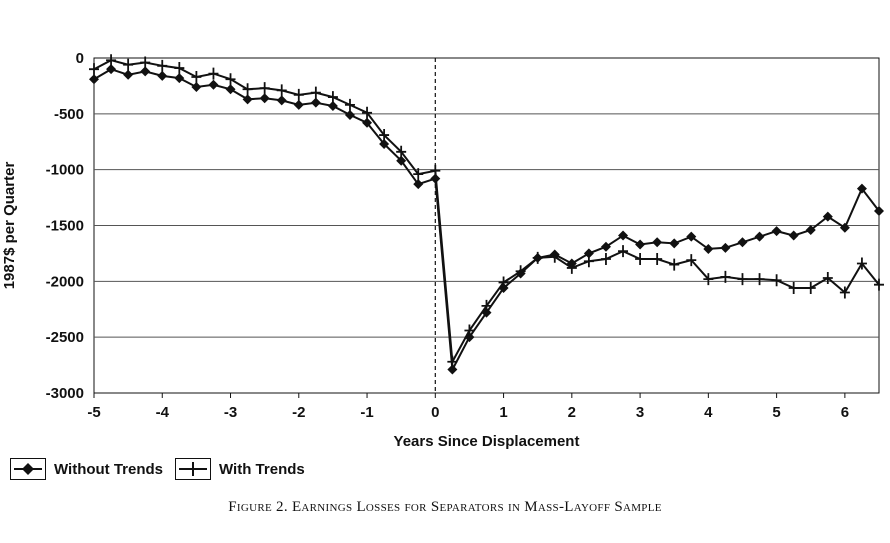 The image size is (890, 543). I want to click on y-axis-title: 1987$ per Quarter, so click(9, 226).